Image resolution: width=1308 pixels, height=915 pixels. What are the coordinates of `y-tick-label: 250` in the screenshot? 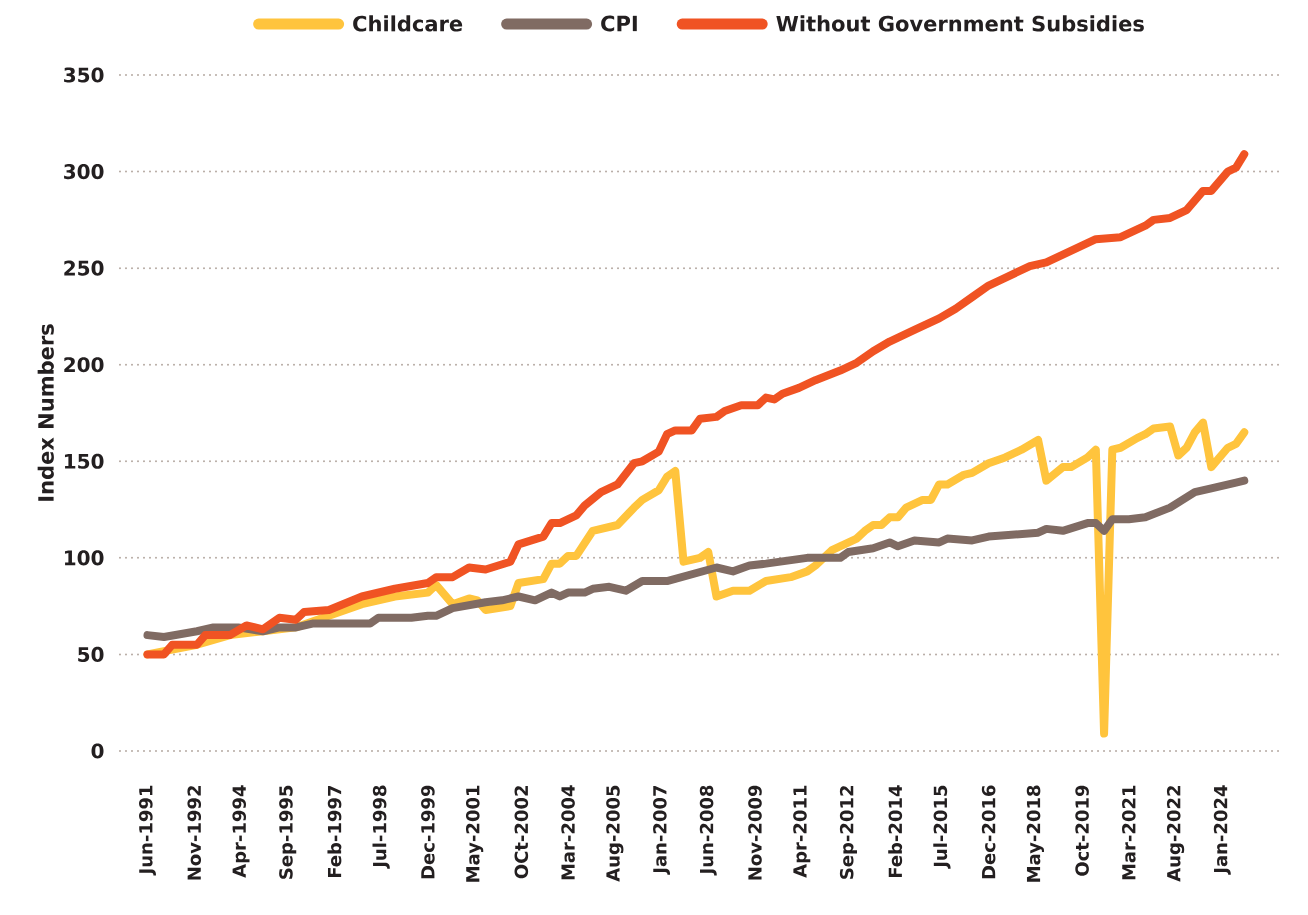 It's located at (84, 268).